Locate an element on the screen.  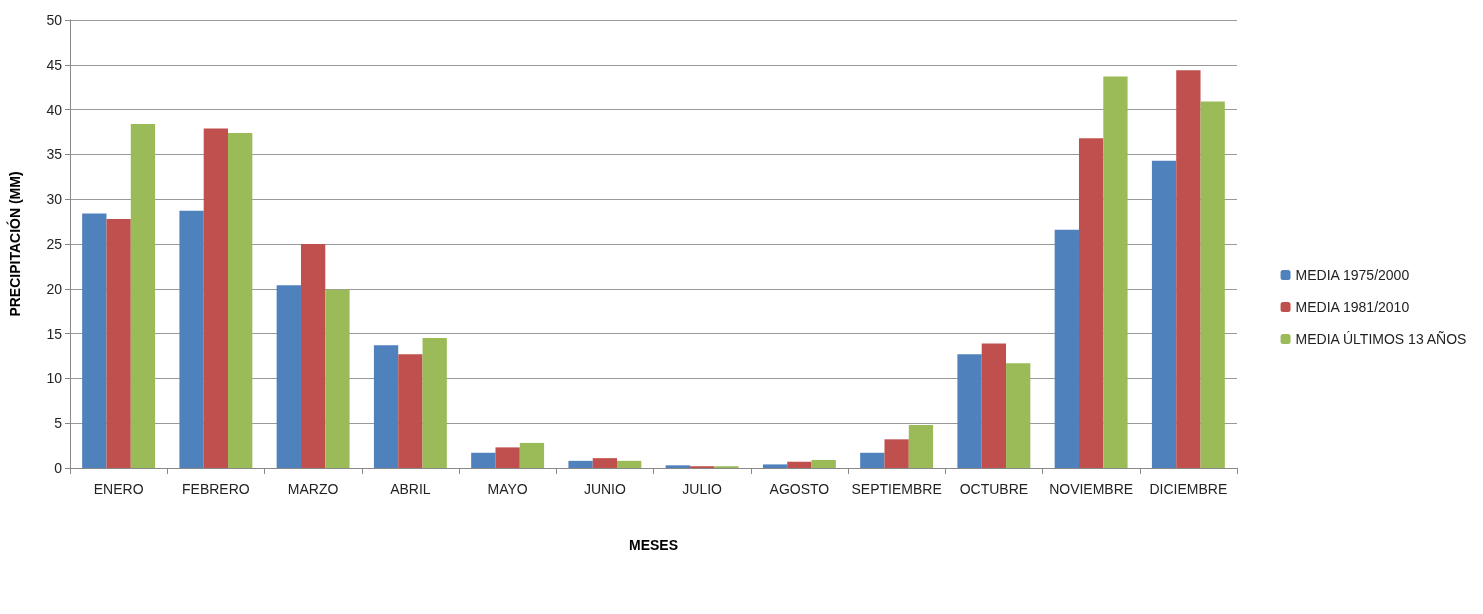
x-tick-label: ABRIL is located at coordinates (410, 489).